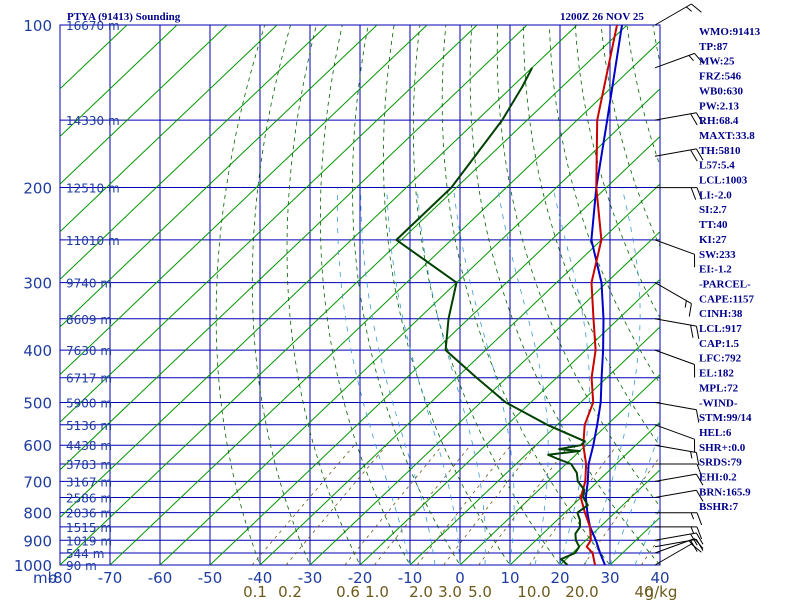 This screenshot has width=800, height=600. Describe the element at coordinates (716, 374) in the screenshot. I see `sounding-index-label: EL:182` at that location.